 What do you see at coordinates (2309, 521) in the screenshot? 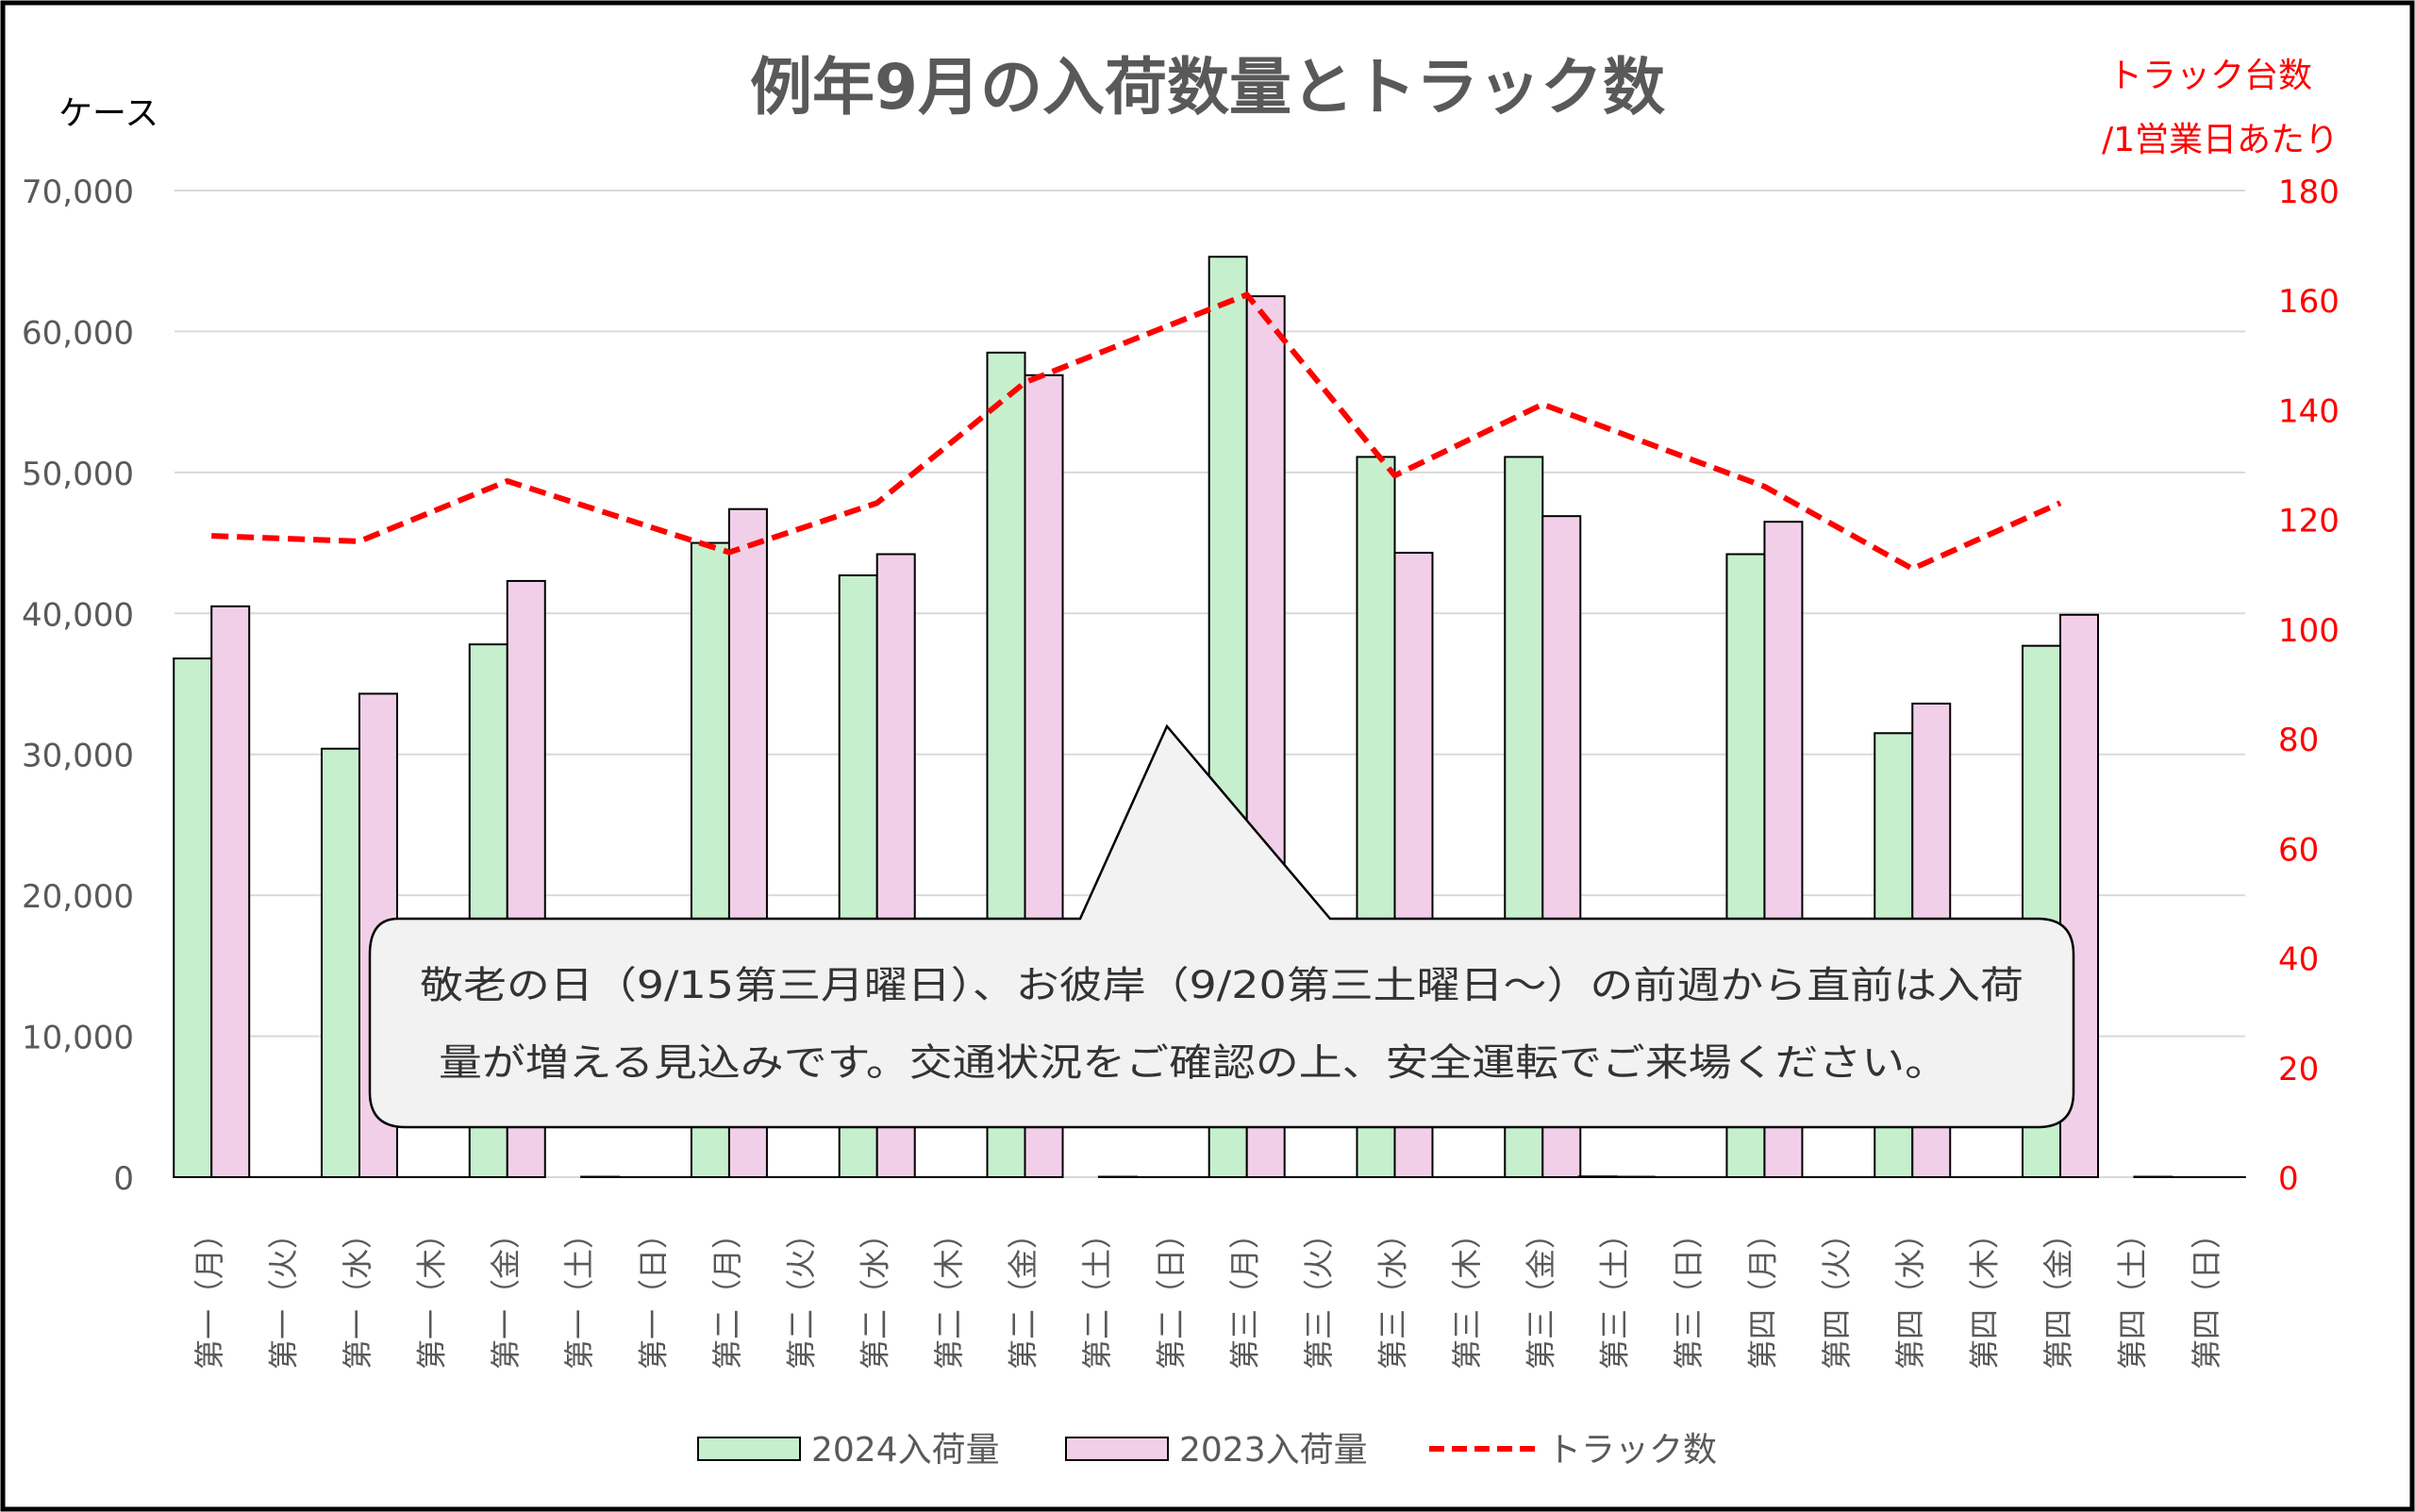
I see `y2-tick-label: 120` at bounding box center [2309, 521].